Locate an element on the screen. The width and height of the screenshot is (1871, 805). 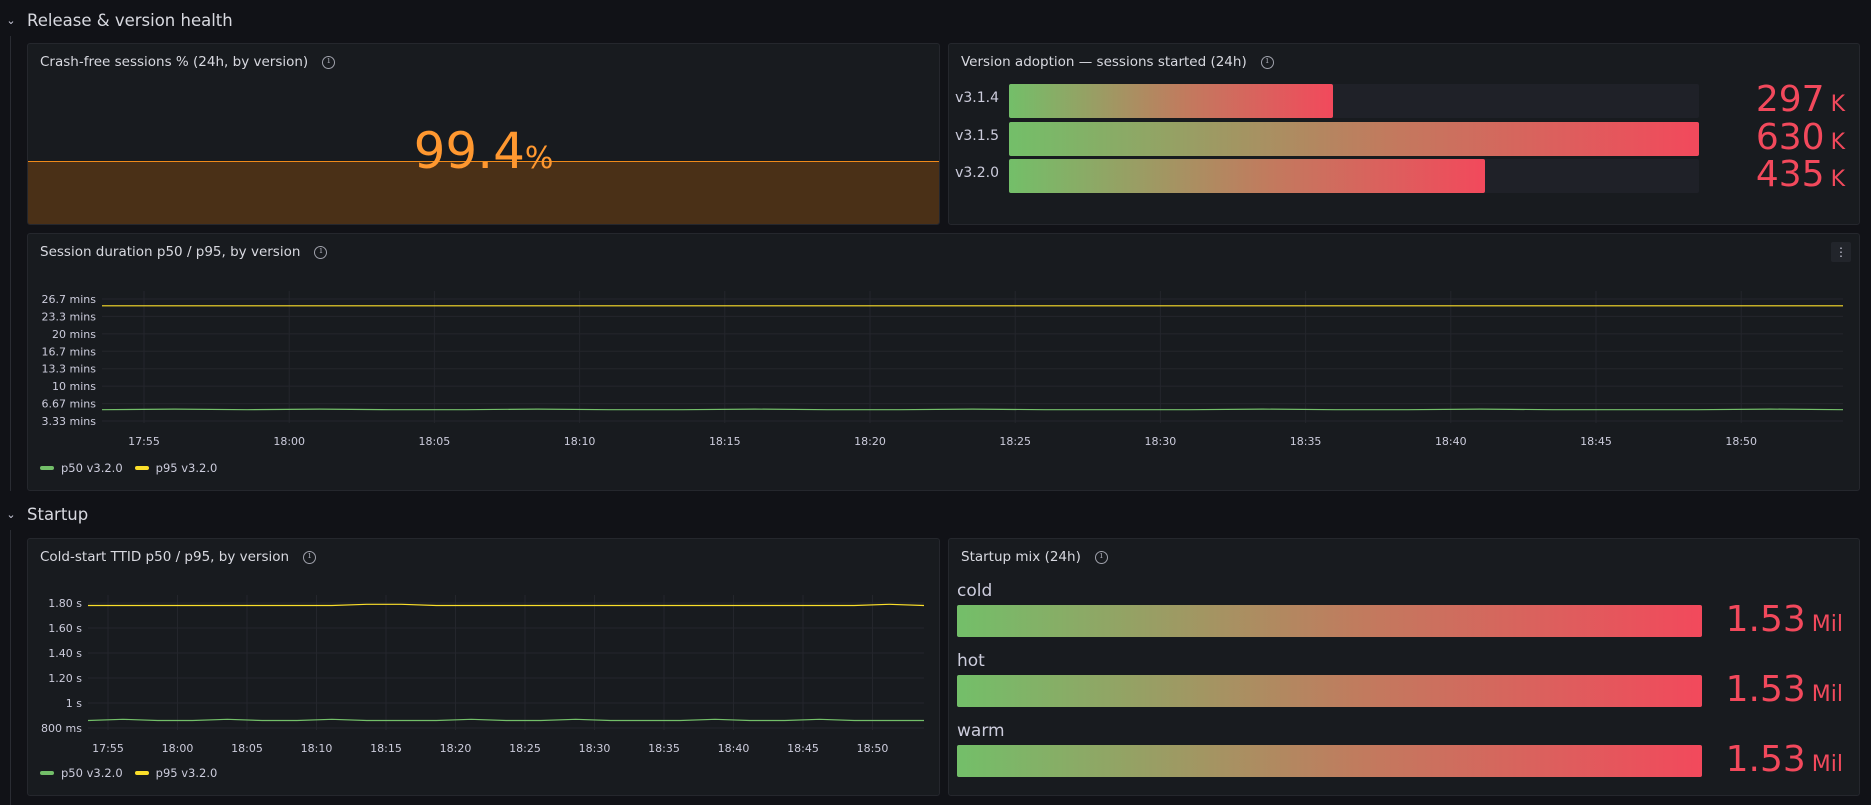
x-tick-label: 18:45 is located at coordinates (803, 748).